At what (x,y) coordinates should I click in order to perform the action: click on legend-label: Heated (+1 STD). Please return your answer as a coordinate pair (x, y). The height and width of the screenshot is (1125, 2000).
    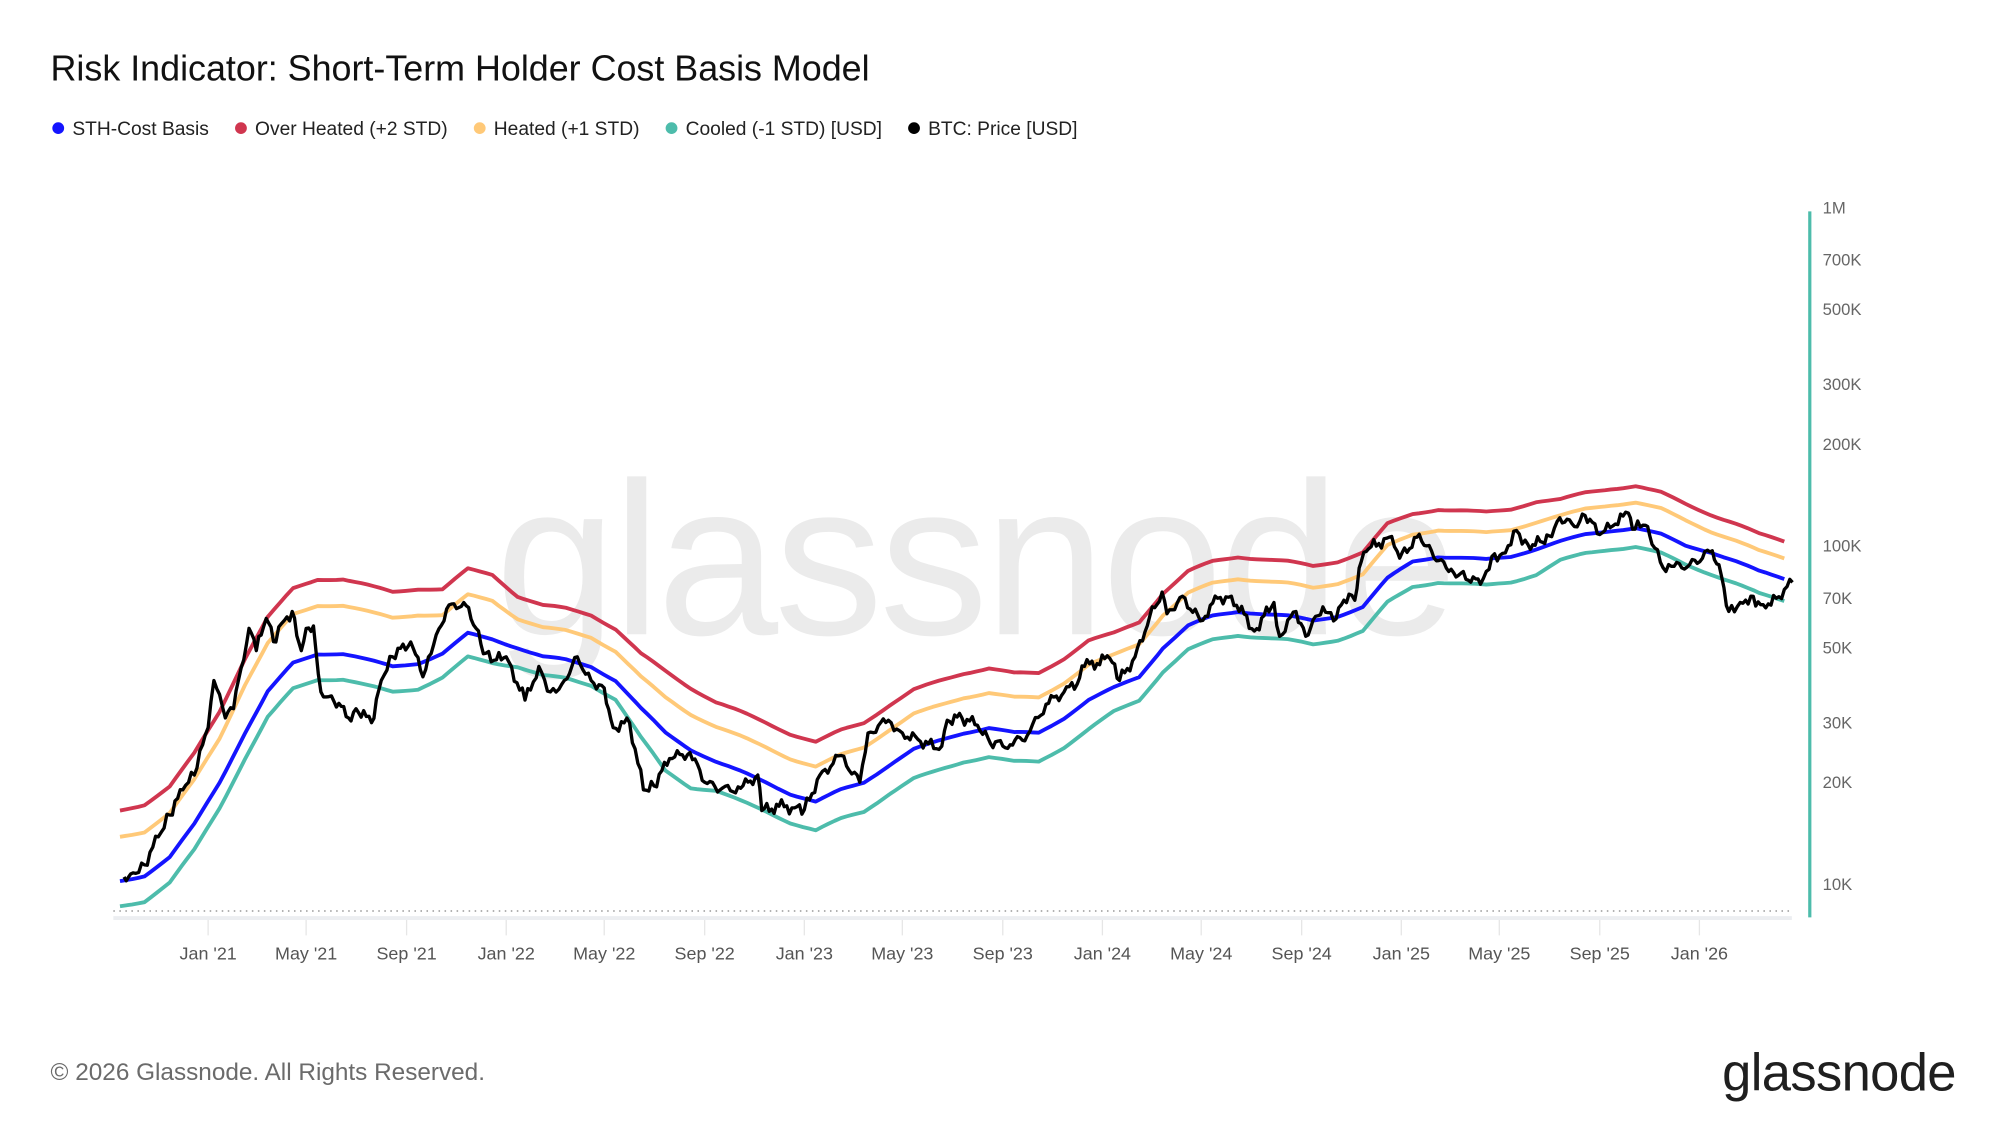
    Looking at the image, I should click on (567, 129).